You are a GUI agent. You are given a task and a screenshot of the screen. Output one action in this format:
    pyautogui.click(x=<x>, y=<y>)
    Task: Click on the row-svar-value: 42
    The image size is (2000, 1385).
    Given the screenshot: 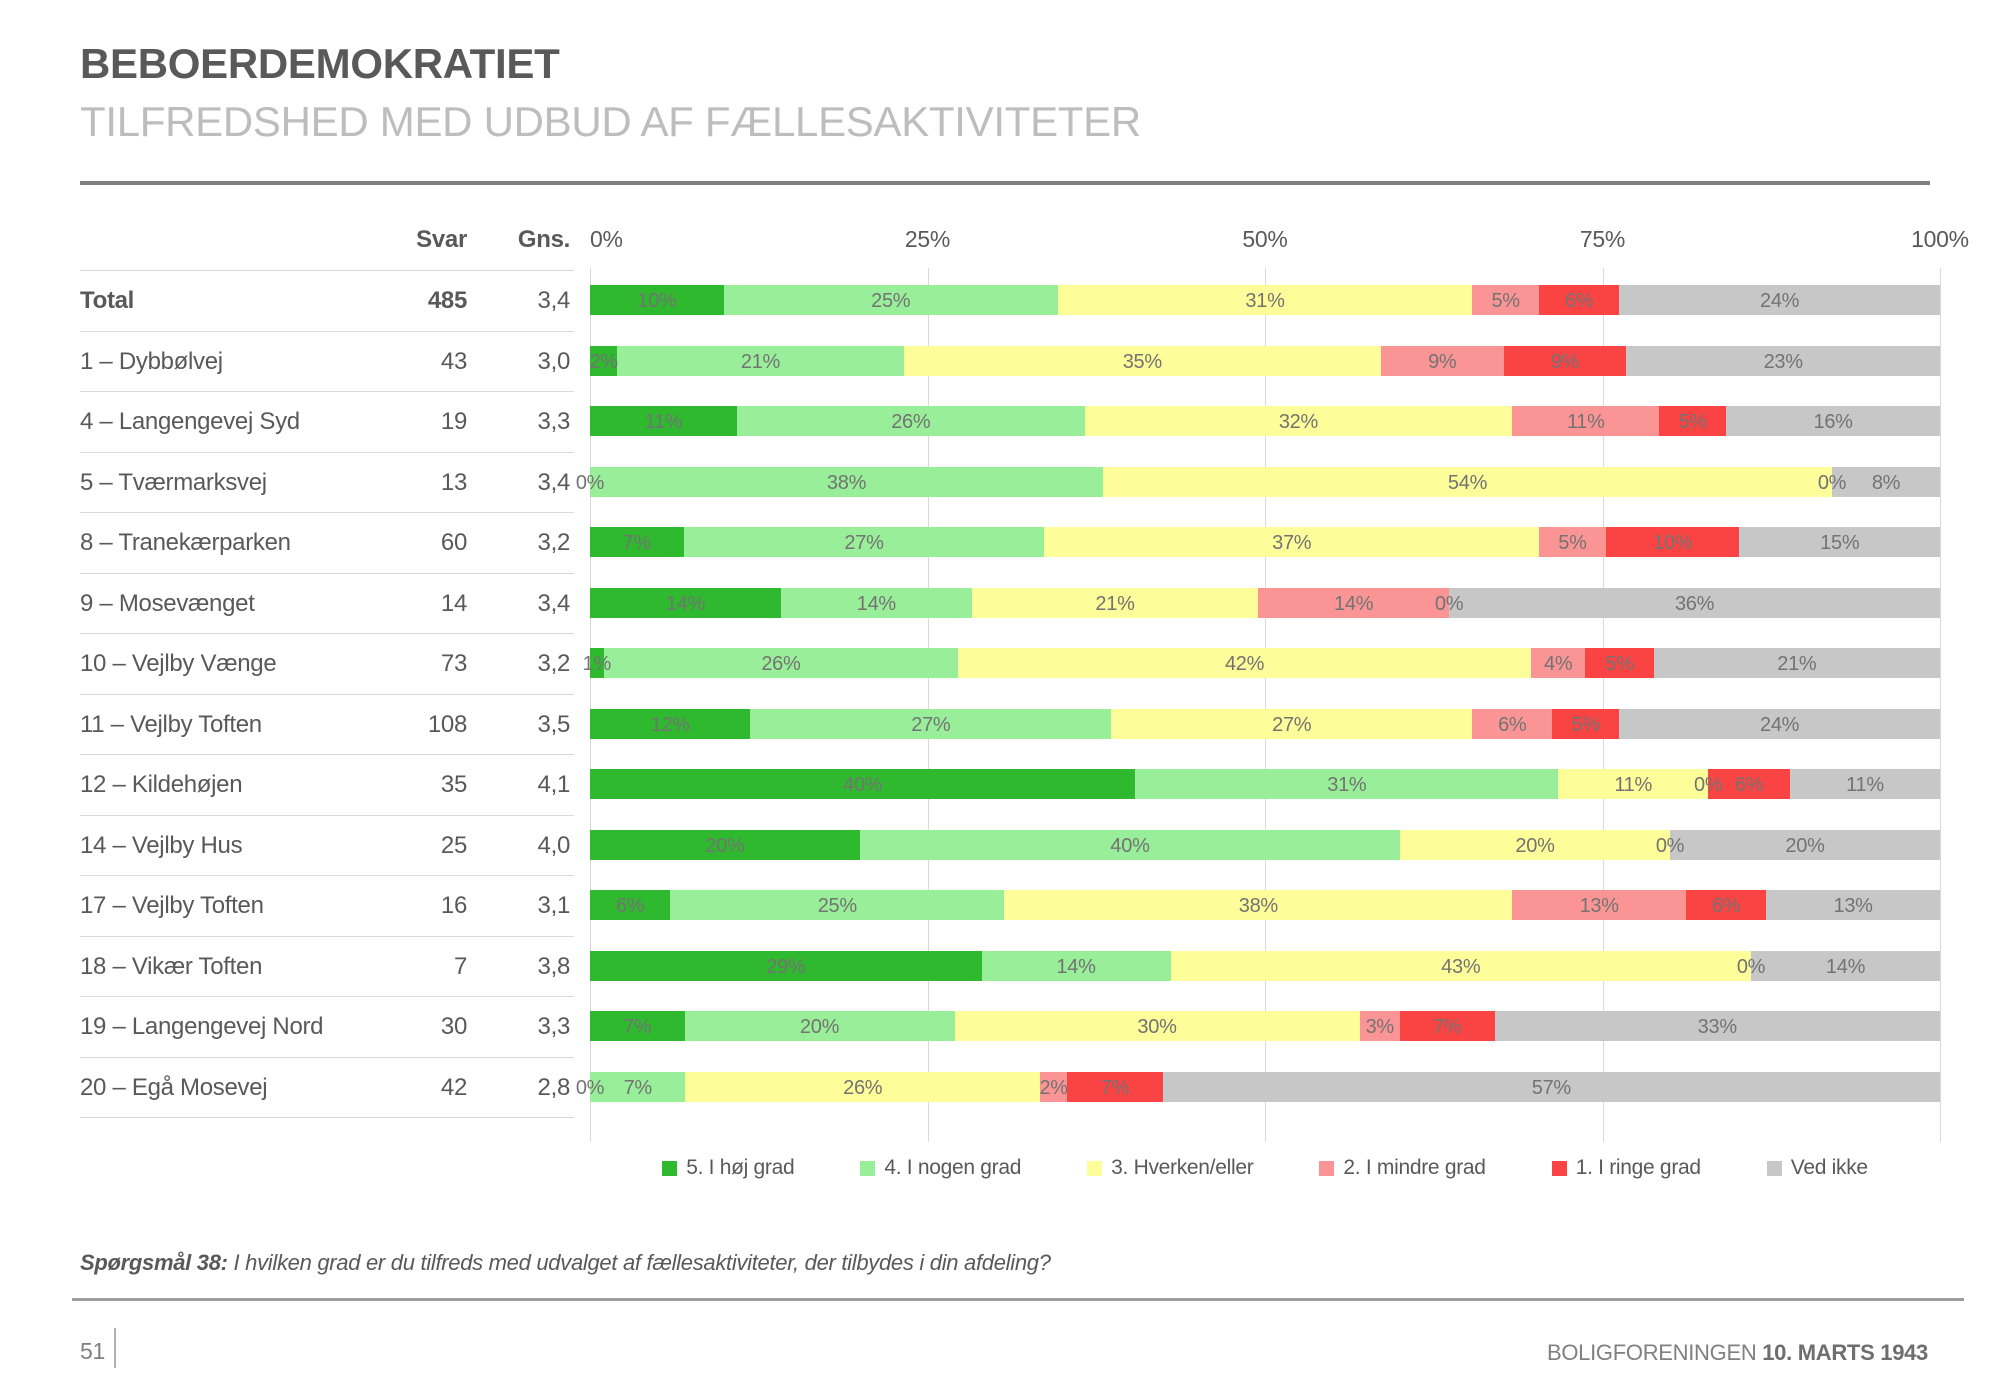 What is the action you would take?
    pyautogui.click(x=453, y=1087)
    